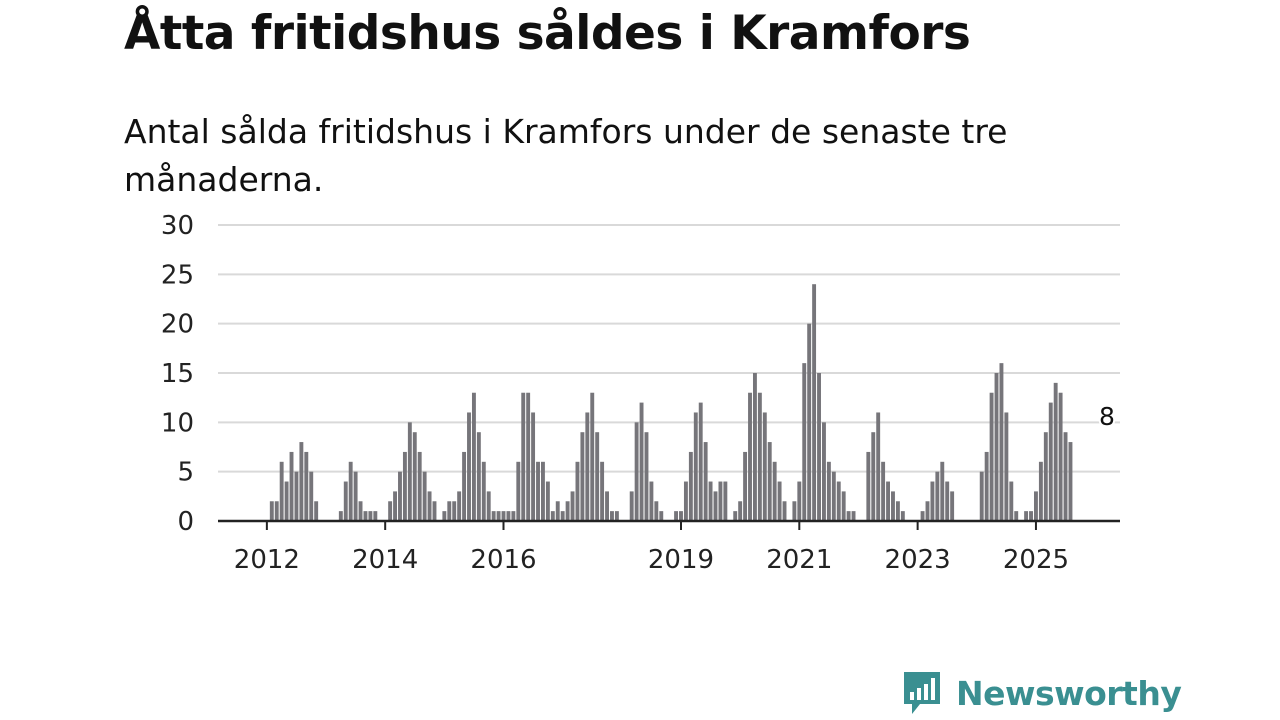  I want to click on x-tick-label: 2025, so click(1036, 560).